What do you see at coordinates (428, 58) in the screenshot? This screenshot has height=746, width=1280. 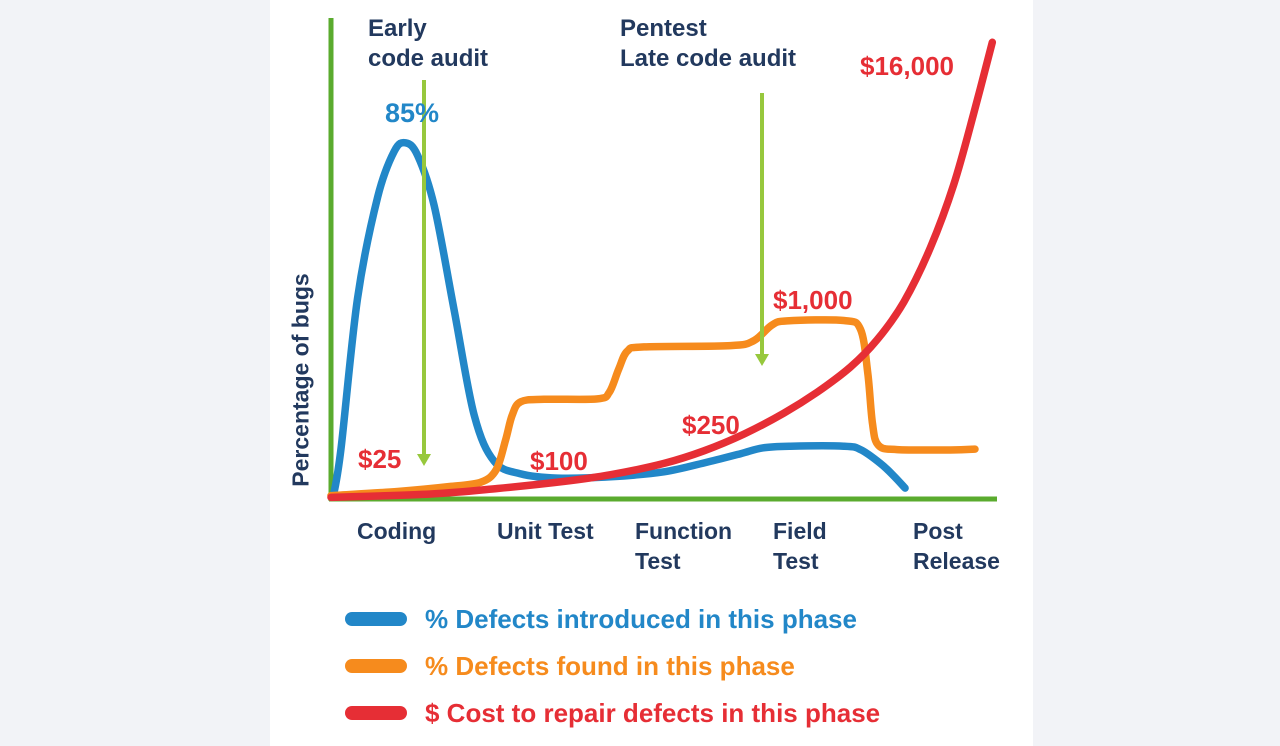 I see `annotation-early-line2: code audit` at bounding box center [428, 58].